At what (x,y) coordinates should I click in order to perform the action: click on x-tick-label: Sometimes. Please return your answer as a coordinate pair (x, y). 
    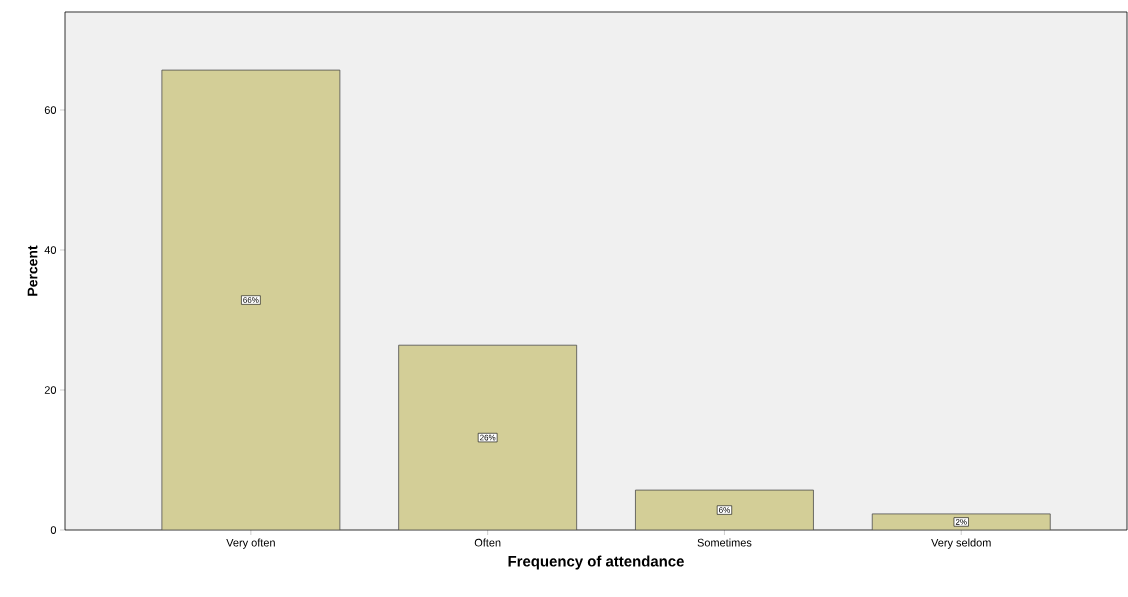
    Looking at the image, I should click on (724, 542).